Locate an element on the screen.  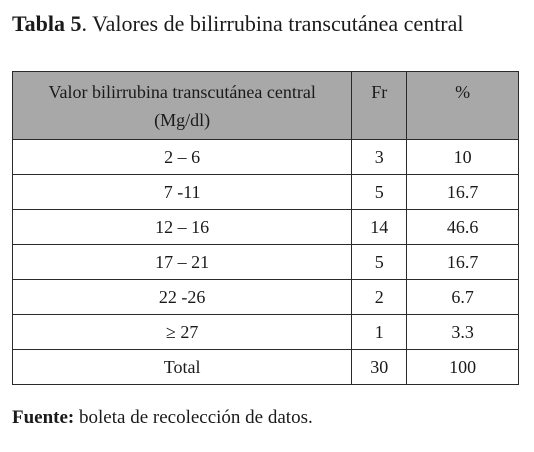
table-row: 7 -11 5 16.7 is located at coordinates (265, 192).